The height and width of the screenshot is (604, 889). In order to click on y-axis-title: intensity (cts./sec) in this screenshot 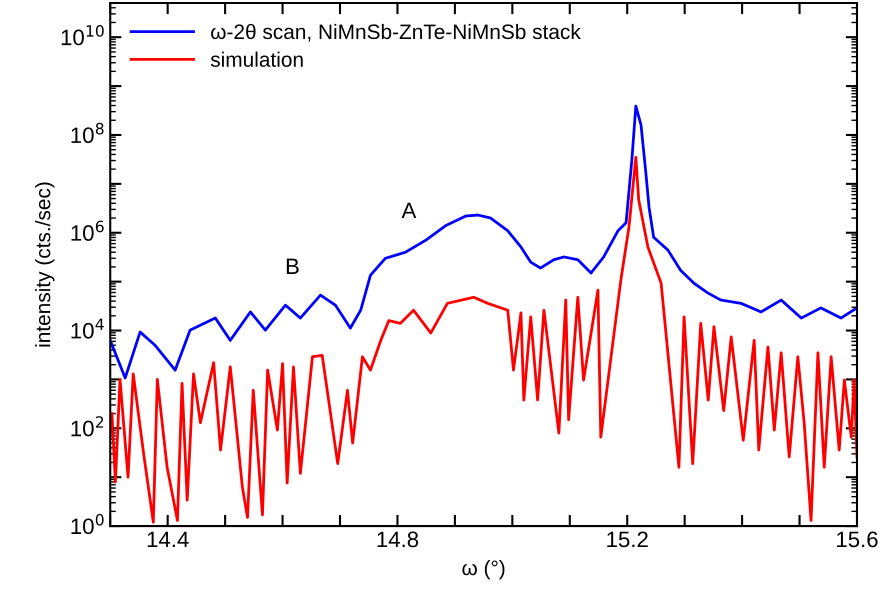, I will do `click(44, 264)`.